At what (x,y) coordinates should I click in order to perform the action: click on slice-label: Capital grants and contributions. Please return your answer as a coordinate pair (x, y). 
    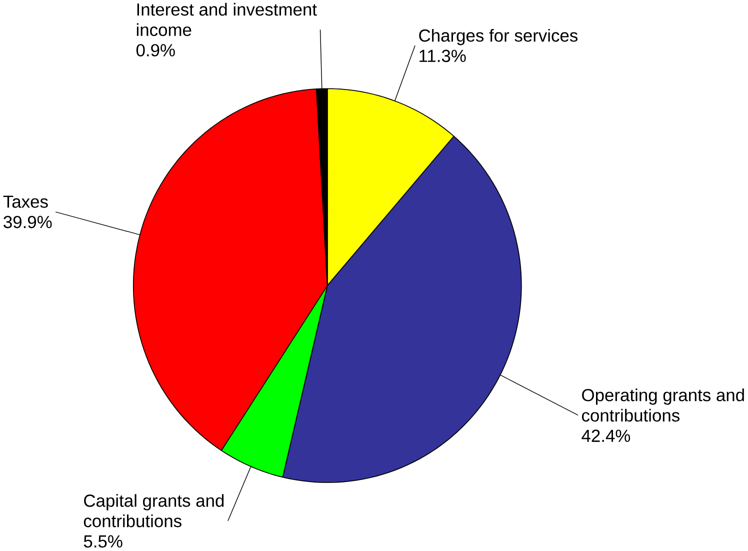
    Looking at the image, I should click on (154, 511).